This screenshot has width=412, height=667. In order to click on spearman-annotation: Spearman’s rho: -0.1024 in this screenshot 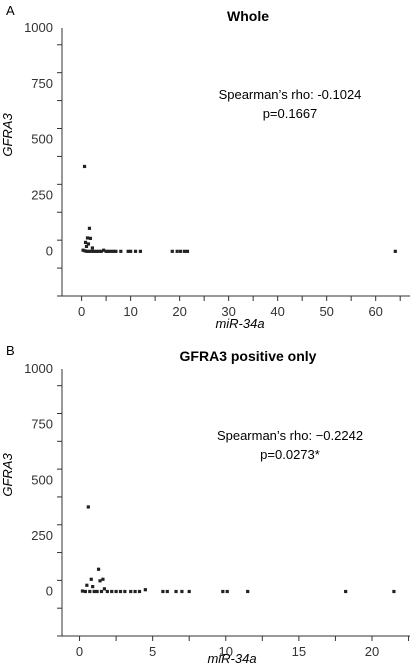, I will do `click(290, 94)`.